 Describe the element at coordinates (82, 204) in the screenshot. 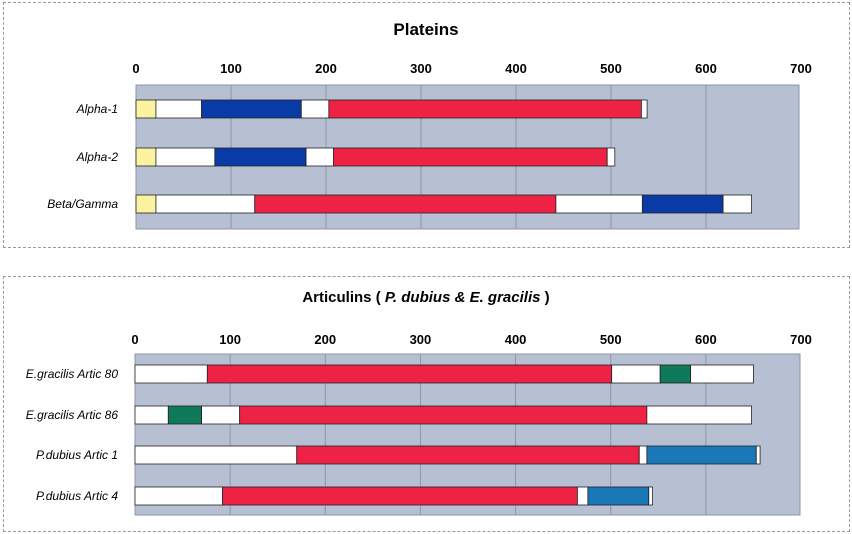

I see `row-label: Beta/Gamma` at that location.